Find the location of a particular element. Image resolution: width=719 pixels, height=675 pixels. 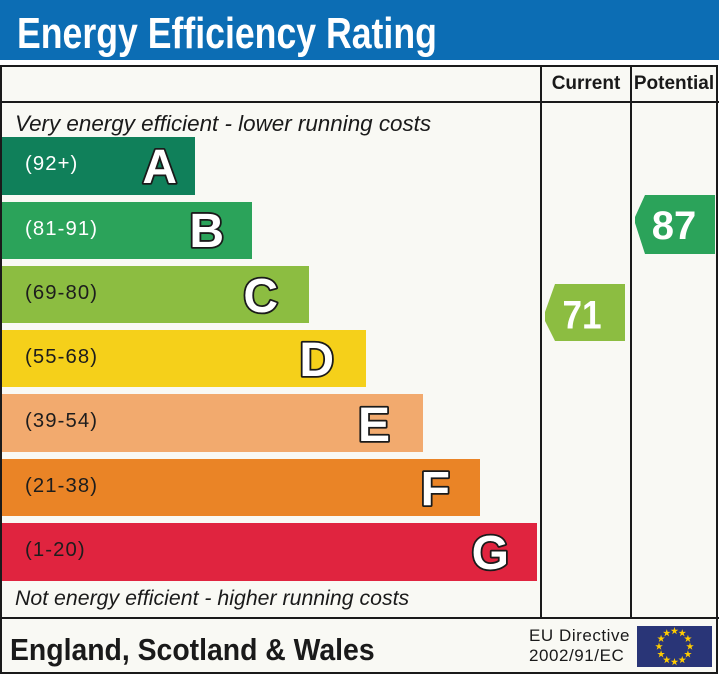

svg-text: C is located at coordinates (260, 296).